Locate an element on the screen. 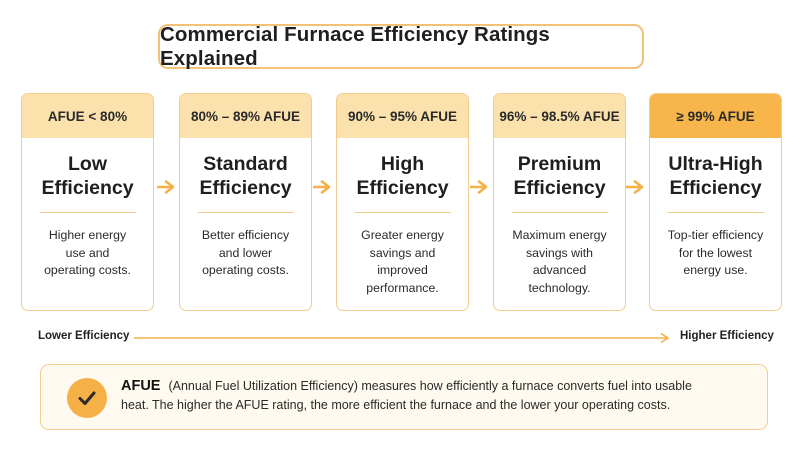 The height and width of the screenshot is (450, 800). tier-description-line: energy use. is located at coordinates (715, 270).